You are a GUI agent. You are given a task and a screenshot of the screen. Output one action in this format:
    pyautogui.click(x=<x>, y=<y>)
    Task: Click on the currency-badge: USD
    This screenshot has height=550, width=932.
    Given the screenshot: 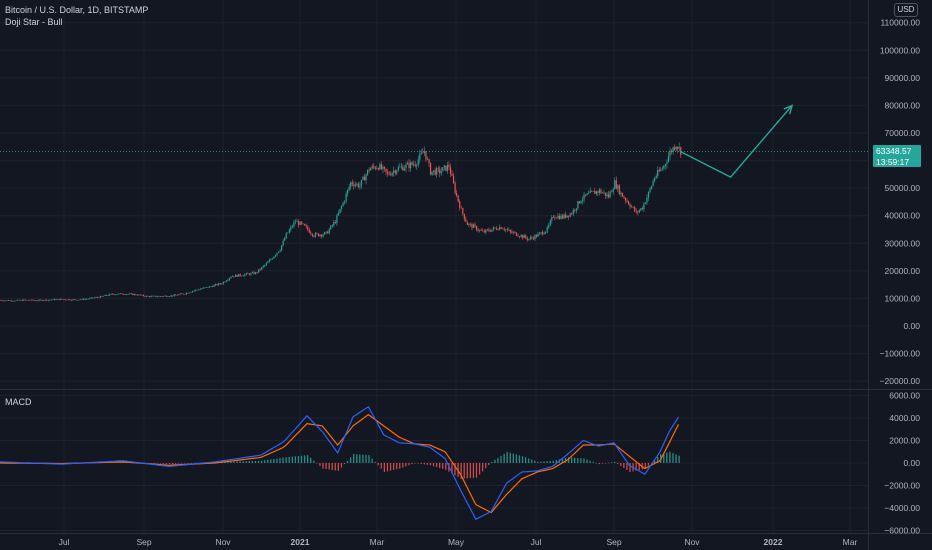 What is the action you would take?
    pyautogui.click(x=906, y=10)
    